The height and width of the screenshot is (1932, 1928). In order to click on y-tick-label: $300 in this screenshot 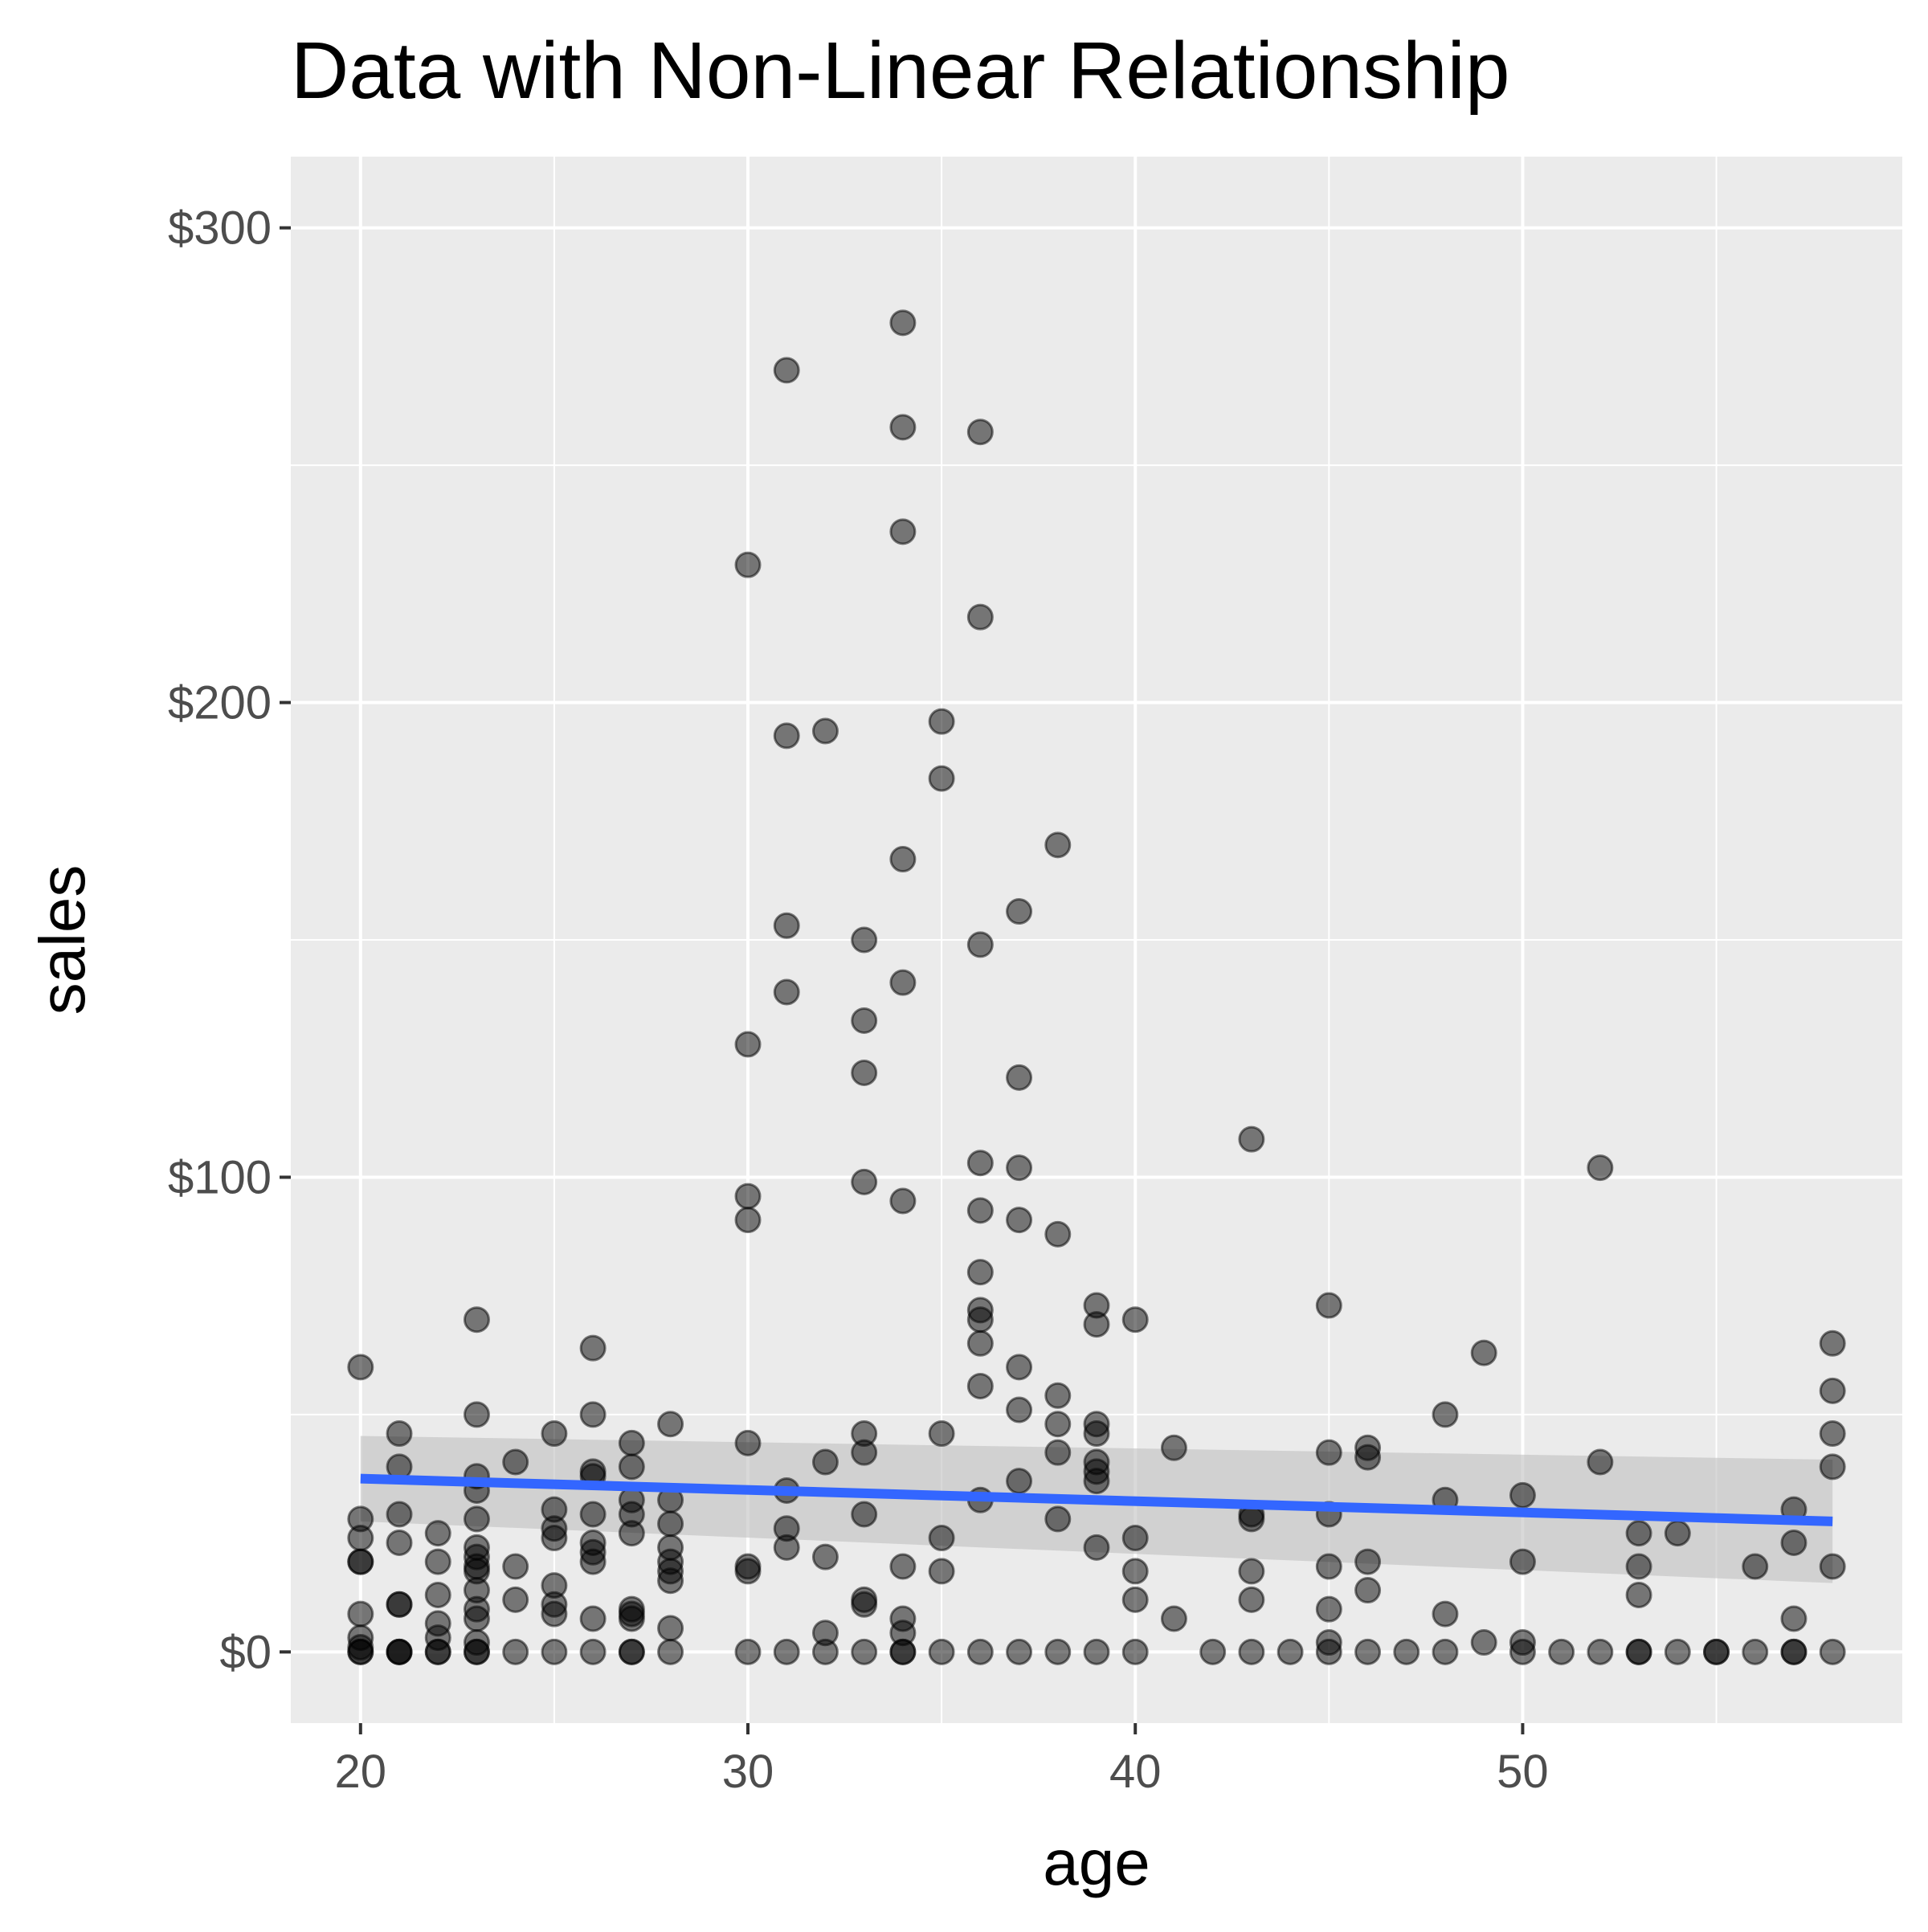, I will do `click(220, 228)`.